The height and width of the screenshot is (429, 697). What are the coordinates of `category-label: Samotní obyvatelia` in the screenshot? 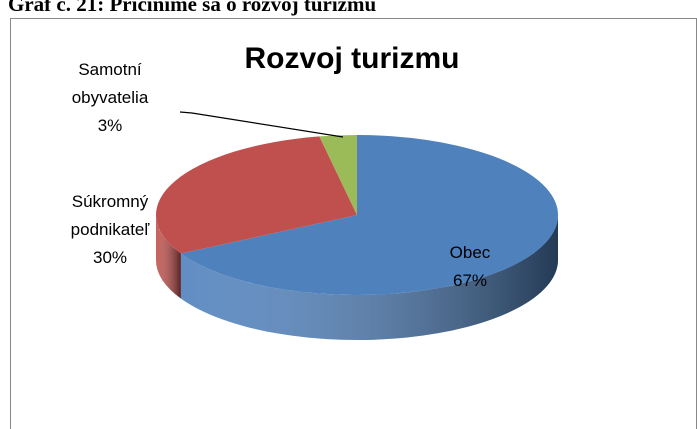 It's located at (110, 83).